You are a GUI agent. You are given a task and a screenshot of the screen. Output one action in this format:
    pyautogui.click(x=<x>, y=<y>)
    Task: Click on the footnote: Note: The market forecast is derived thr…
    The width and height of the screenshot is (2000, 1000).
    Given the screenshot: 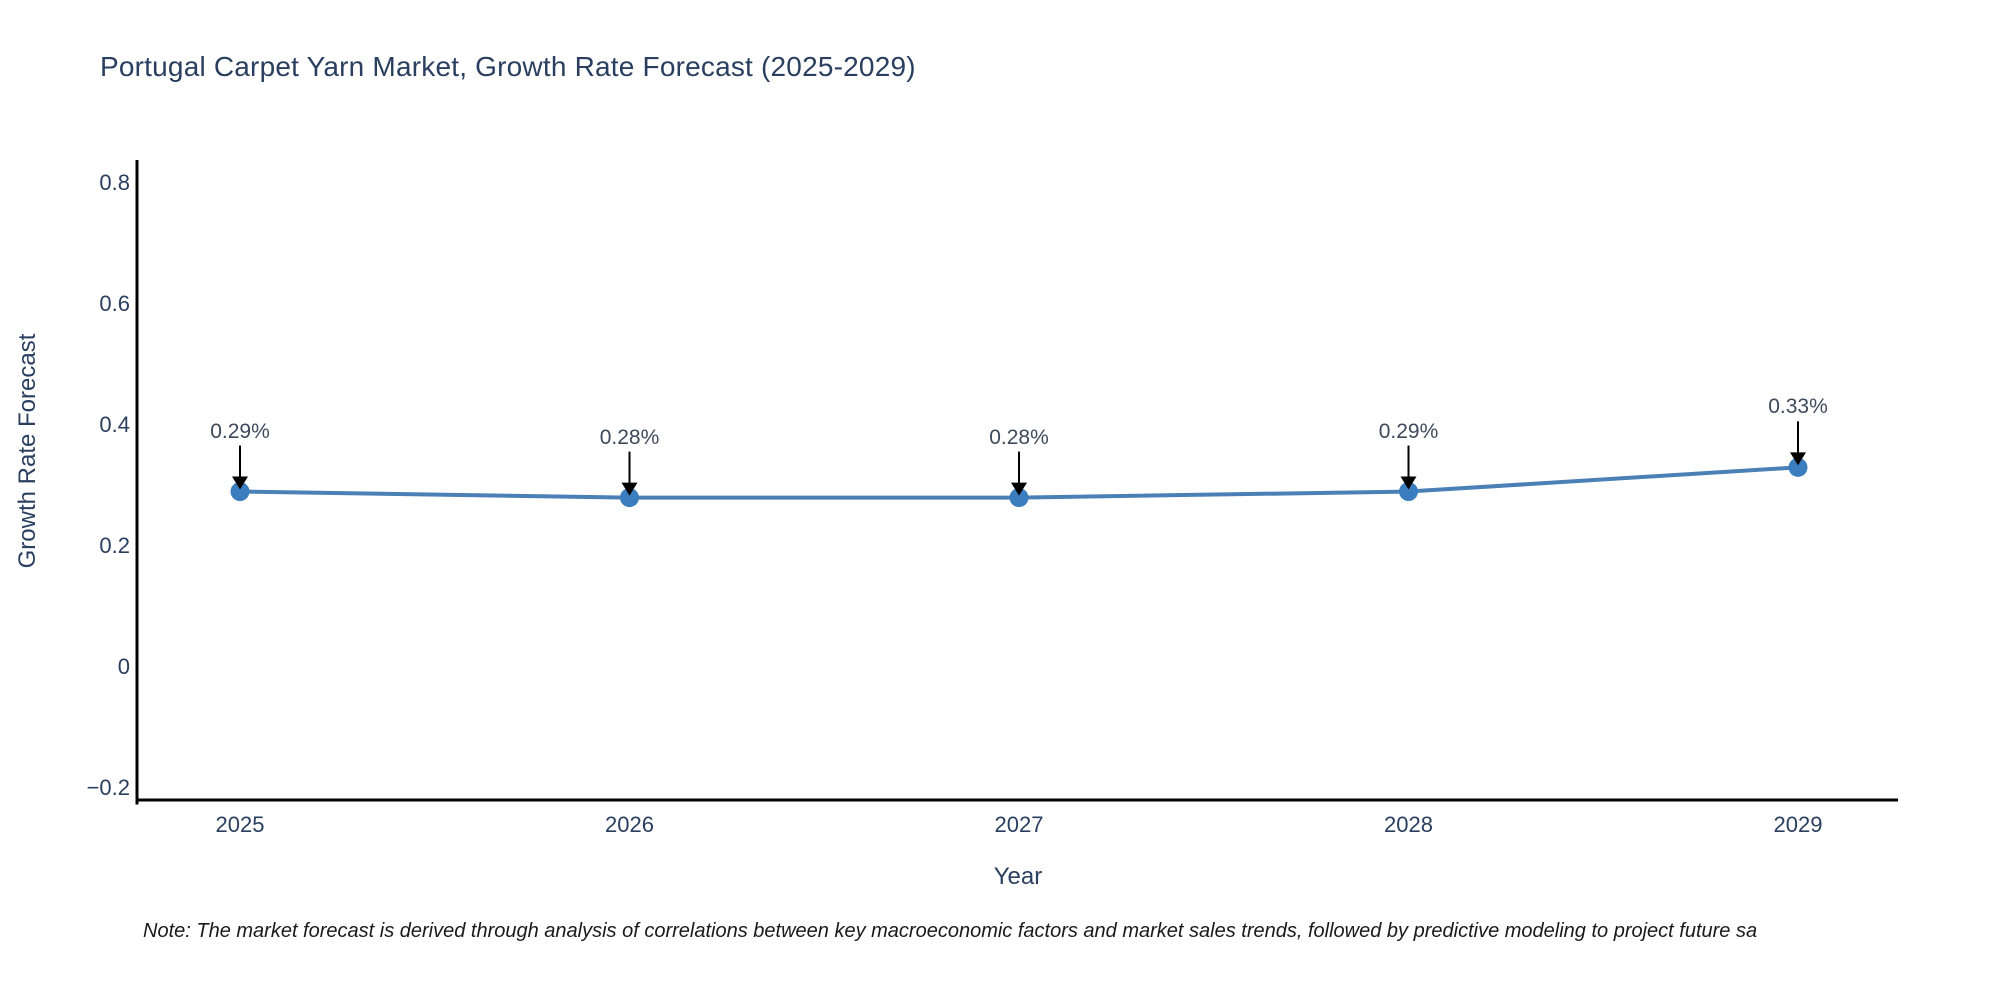 What is the action you would take?
    pyautogui.click(x=950, y=931)
    